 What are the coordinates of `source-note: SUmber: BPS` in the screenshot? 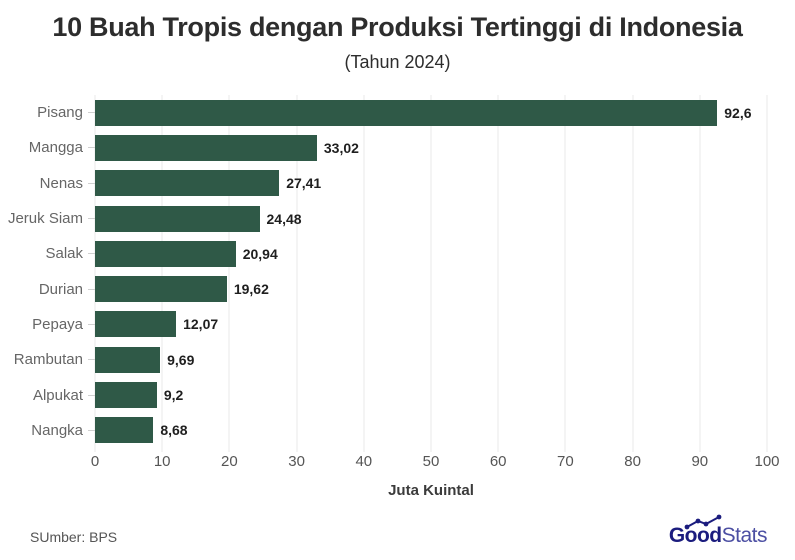 It's located at (74, 537).